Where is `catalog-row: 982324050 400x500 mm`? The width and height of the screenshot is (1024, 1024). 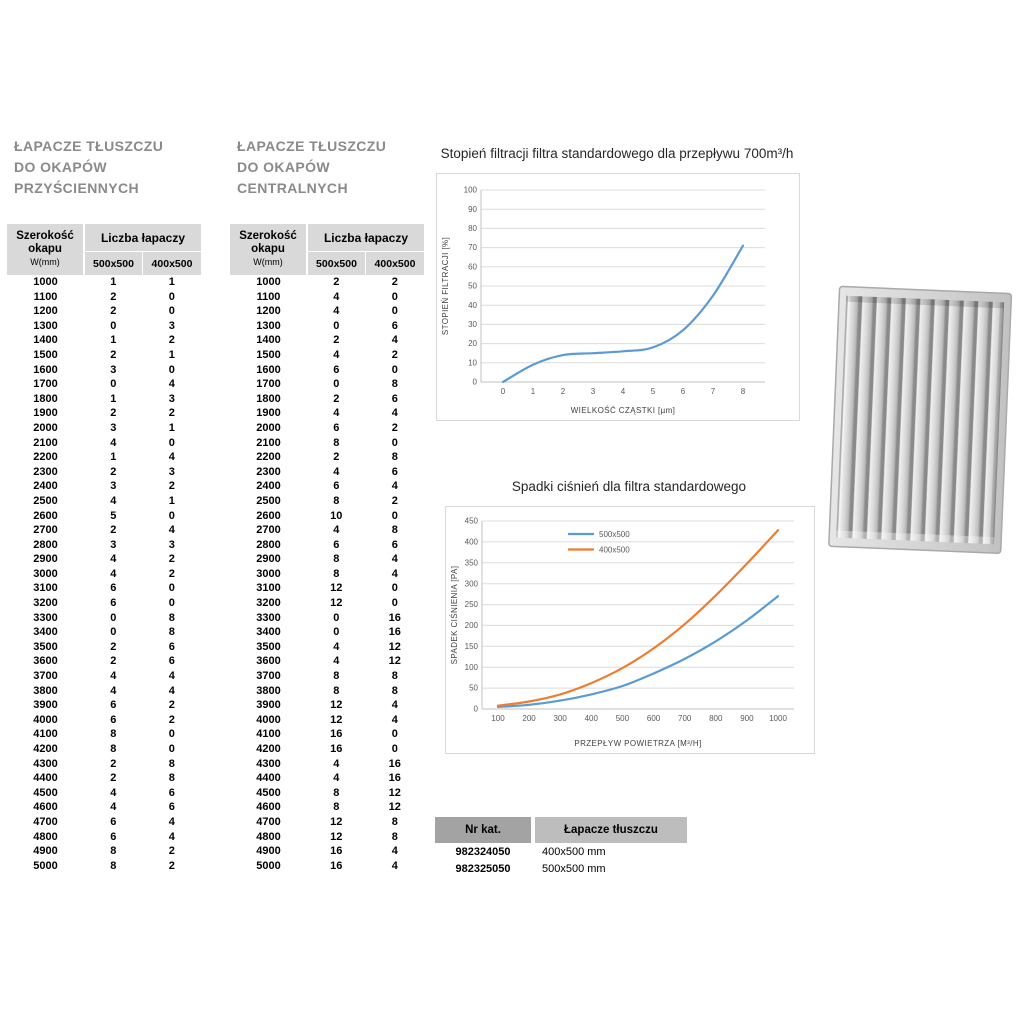
catalog-row: 982324050 400x500 mm is located at coordinates (561, 852).